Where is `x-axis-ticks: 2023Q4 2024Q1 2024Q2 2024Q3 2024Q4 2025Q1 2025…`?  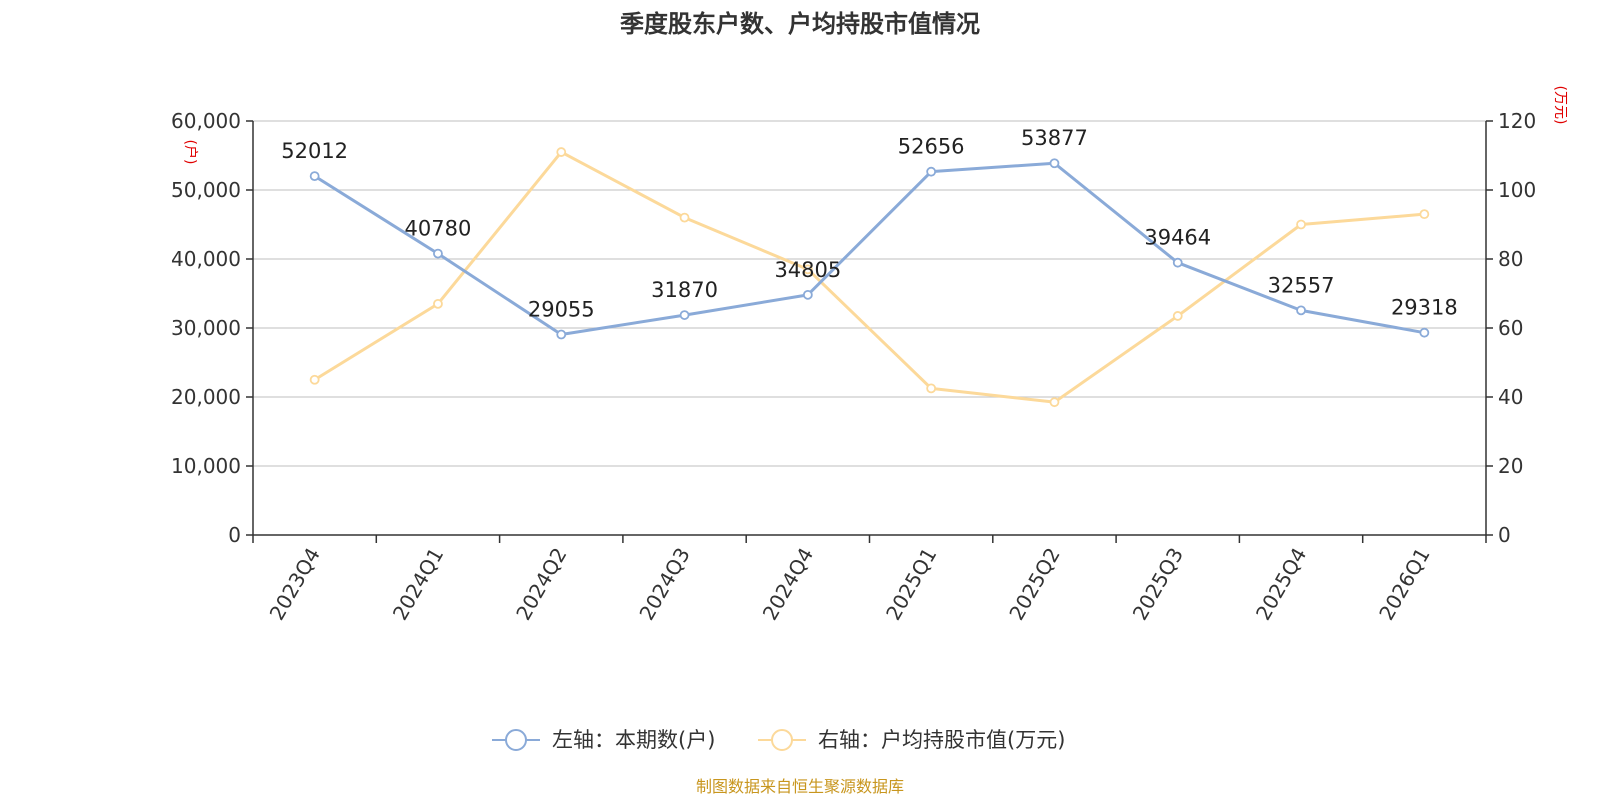
x-axis-ticks: 2023Q4 2024Q1 2024Q2 2024Q3 2024Q4 2025Q1 2025… is located at coordinates (850, 584).